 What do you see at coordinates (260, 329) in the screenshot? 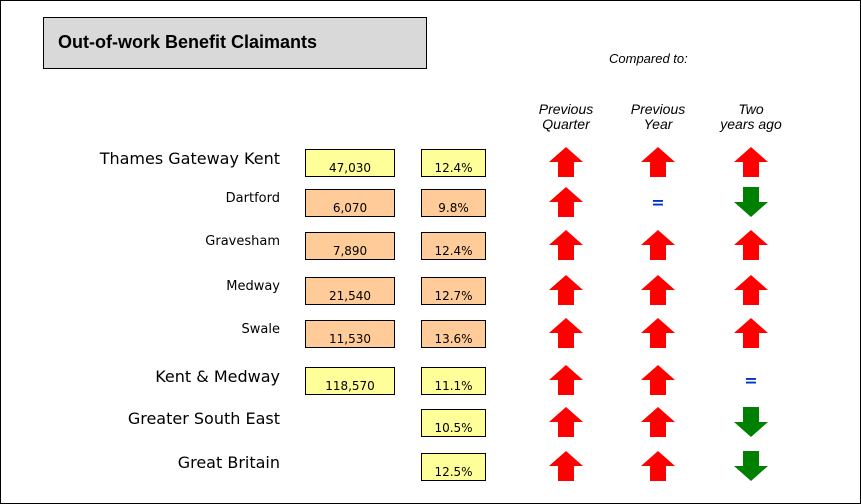
I see `row-name: Swale` at bounding box center [260, 329].